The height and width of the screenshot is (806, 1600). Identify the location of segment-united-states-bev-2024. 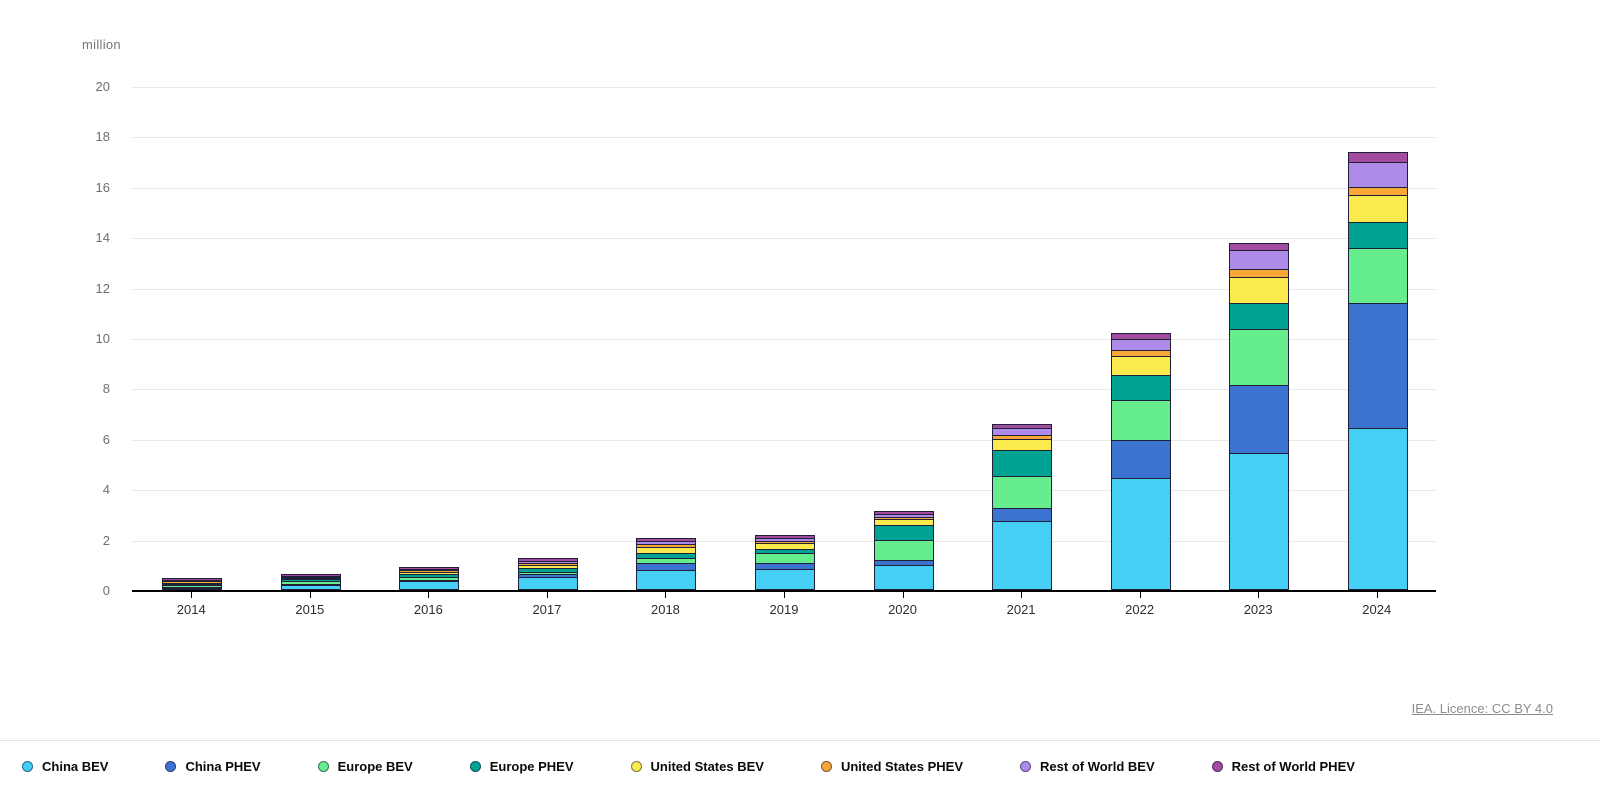
(1377, 208).